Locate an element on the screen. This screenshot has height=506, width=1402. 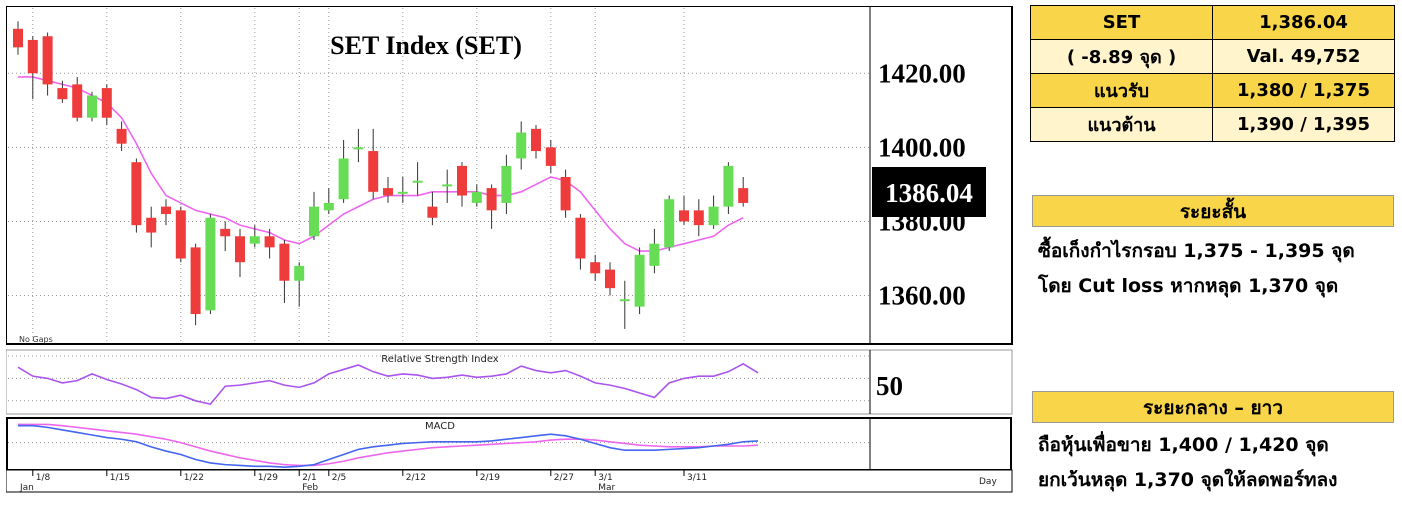
signal-line is located at coordinates (388, 445).